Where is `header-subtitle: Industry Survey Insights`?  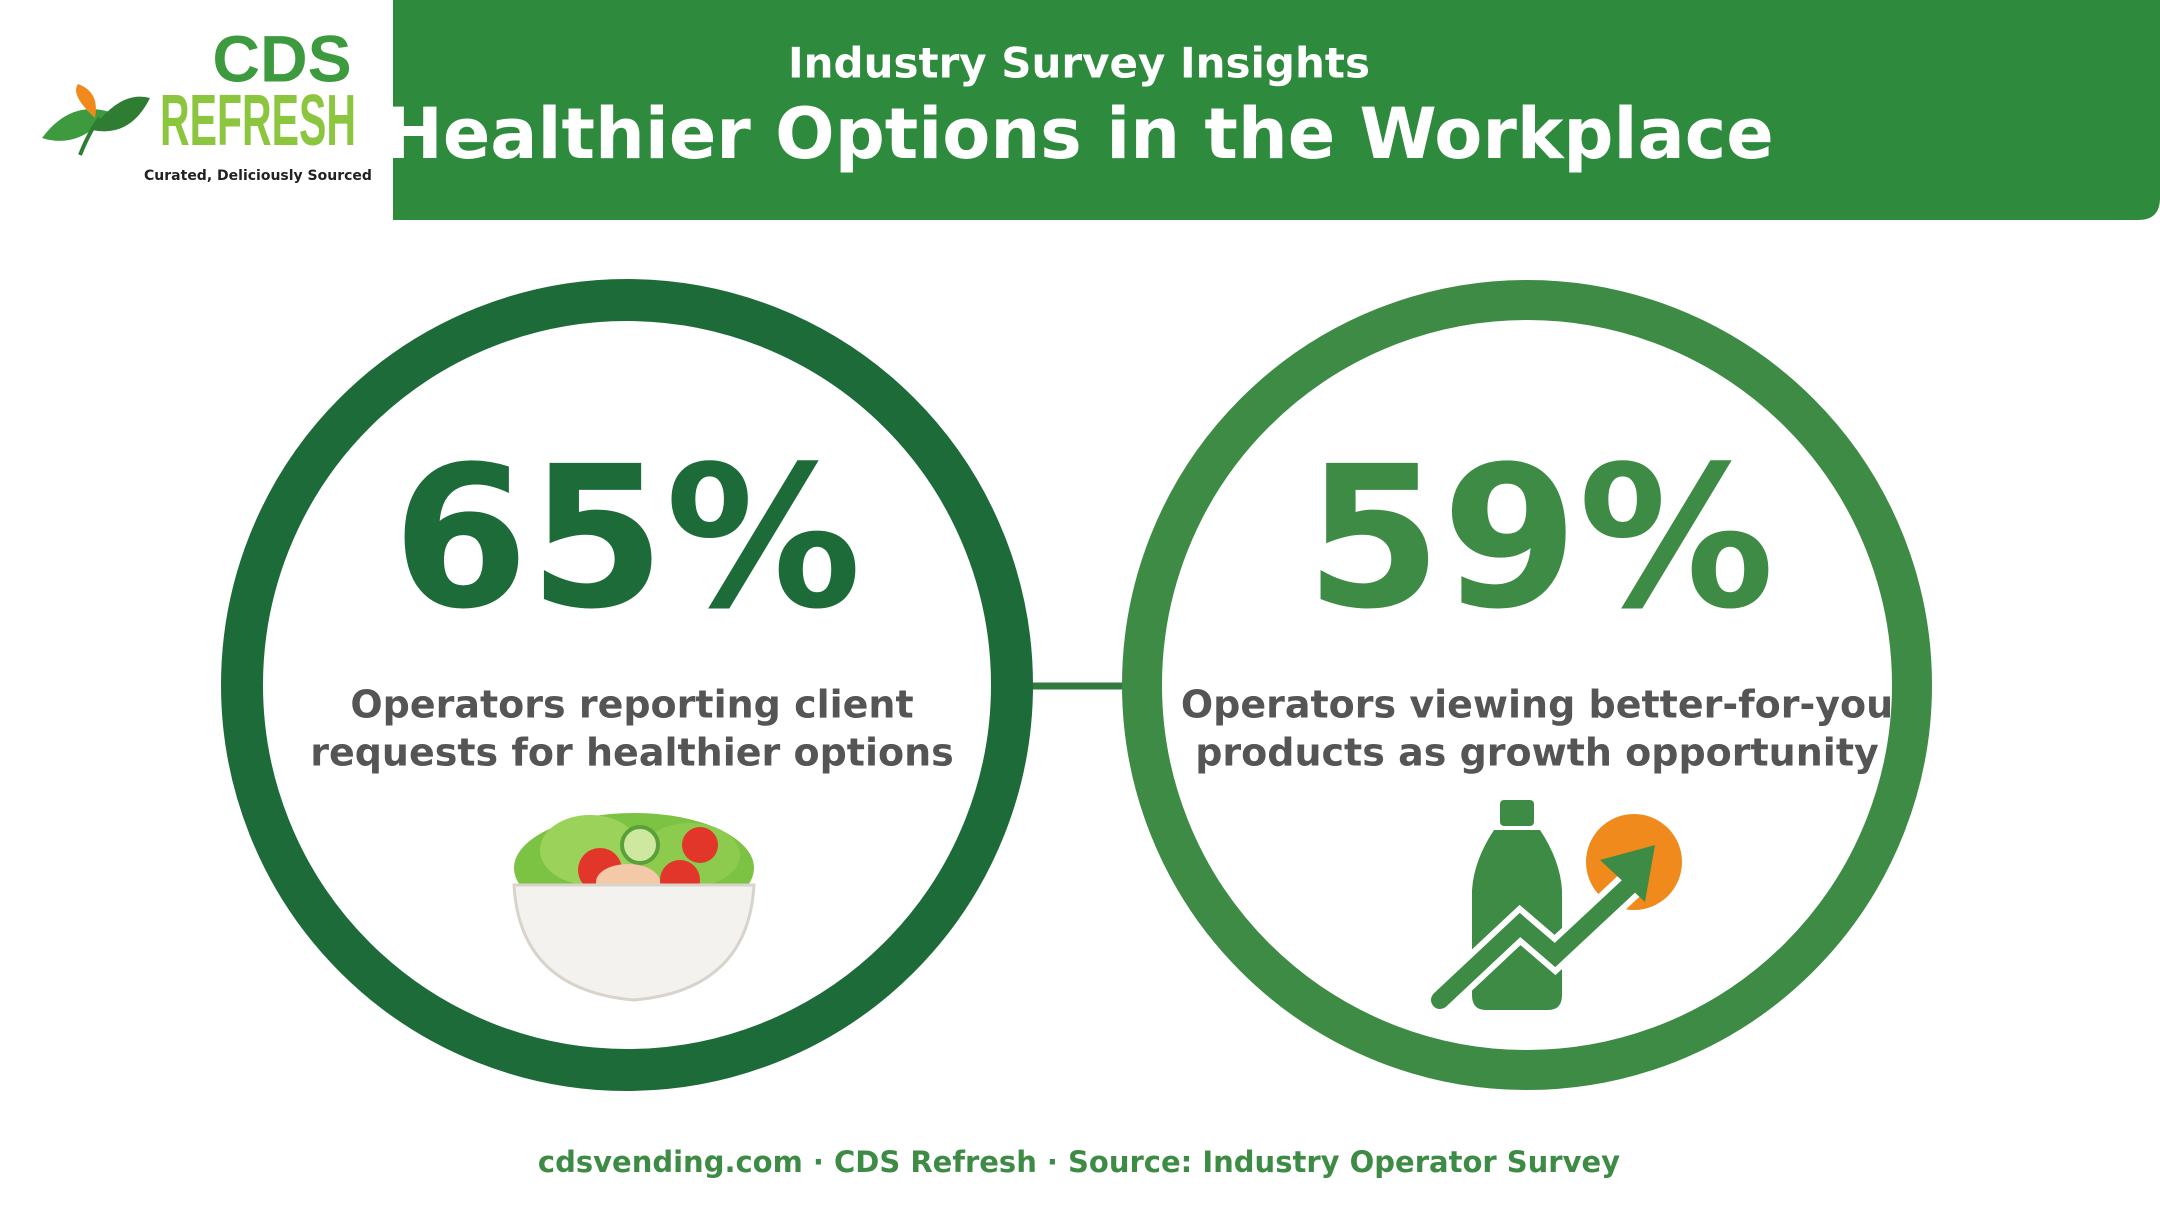 header-subtitle: Industry Survey Insights is located at coordinates (1079, 63).